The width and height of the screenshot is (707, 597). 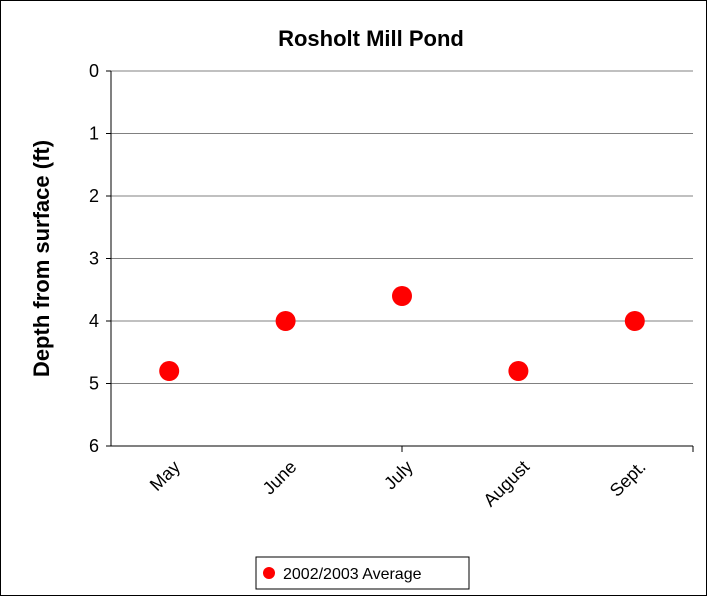 What do you see at coordinates (94, 384) in the screenshot?
I see `y-tick-label-5: 5` at bounding box center [94, 384].